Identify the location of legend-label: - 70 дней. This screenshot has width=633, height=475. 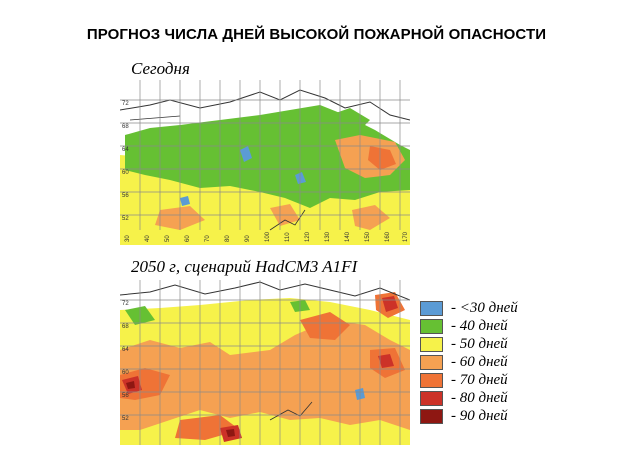
(479, 379).